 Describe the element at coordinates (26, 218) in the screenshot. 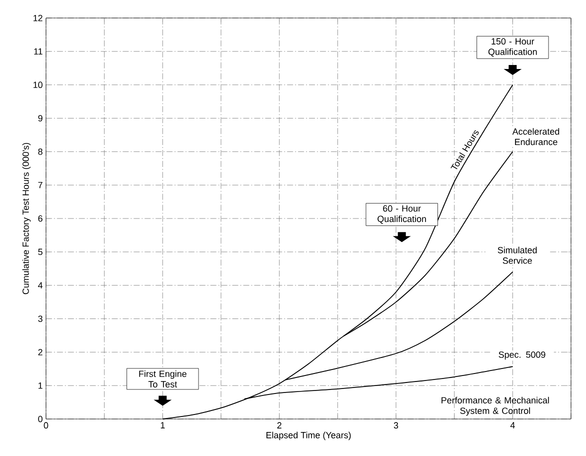

I see `y-axis-title: Cumulative Factory Test Hours (000's)` at that location.